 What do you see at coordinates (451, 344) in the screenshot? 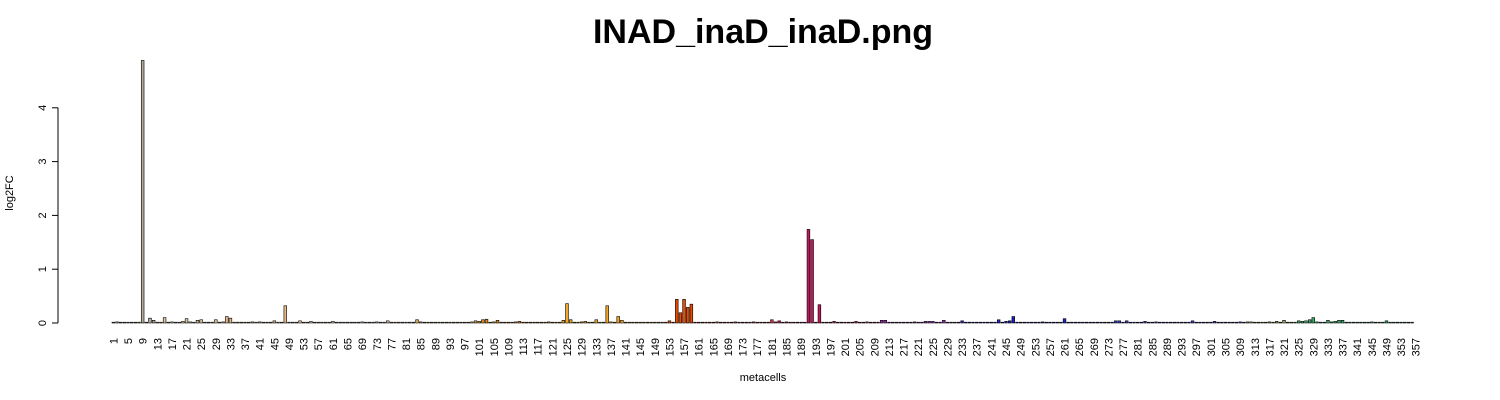
I see `x-tick-label: 93` at bounding box center [451, 344].